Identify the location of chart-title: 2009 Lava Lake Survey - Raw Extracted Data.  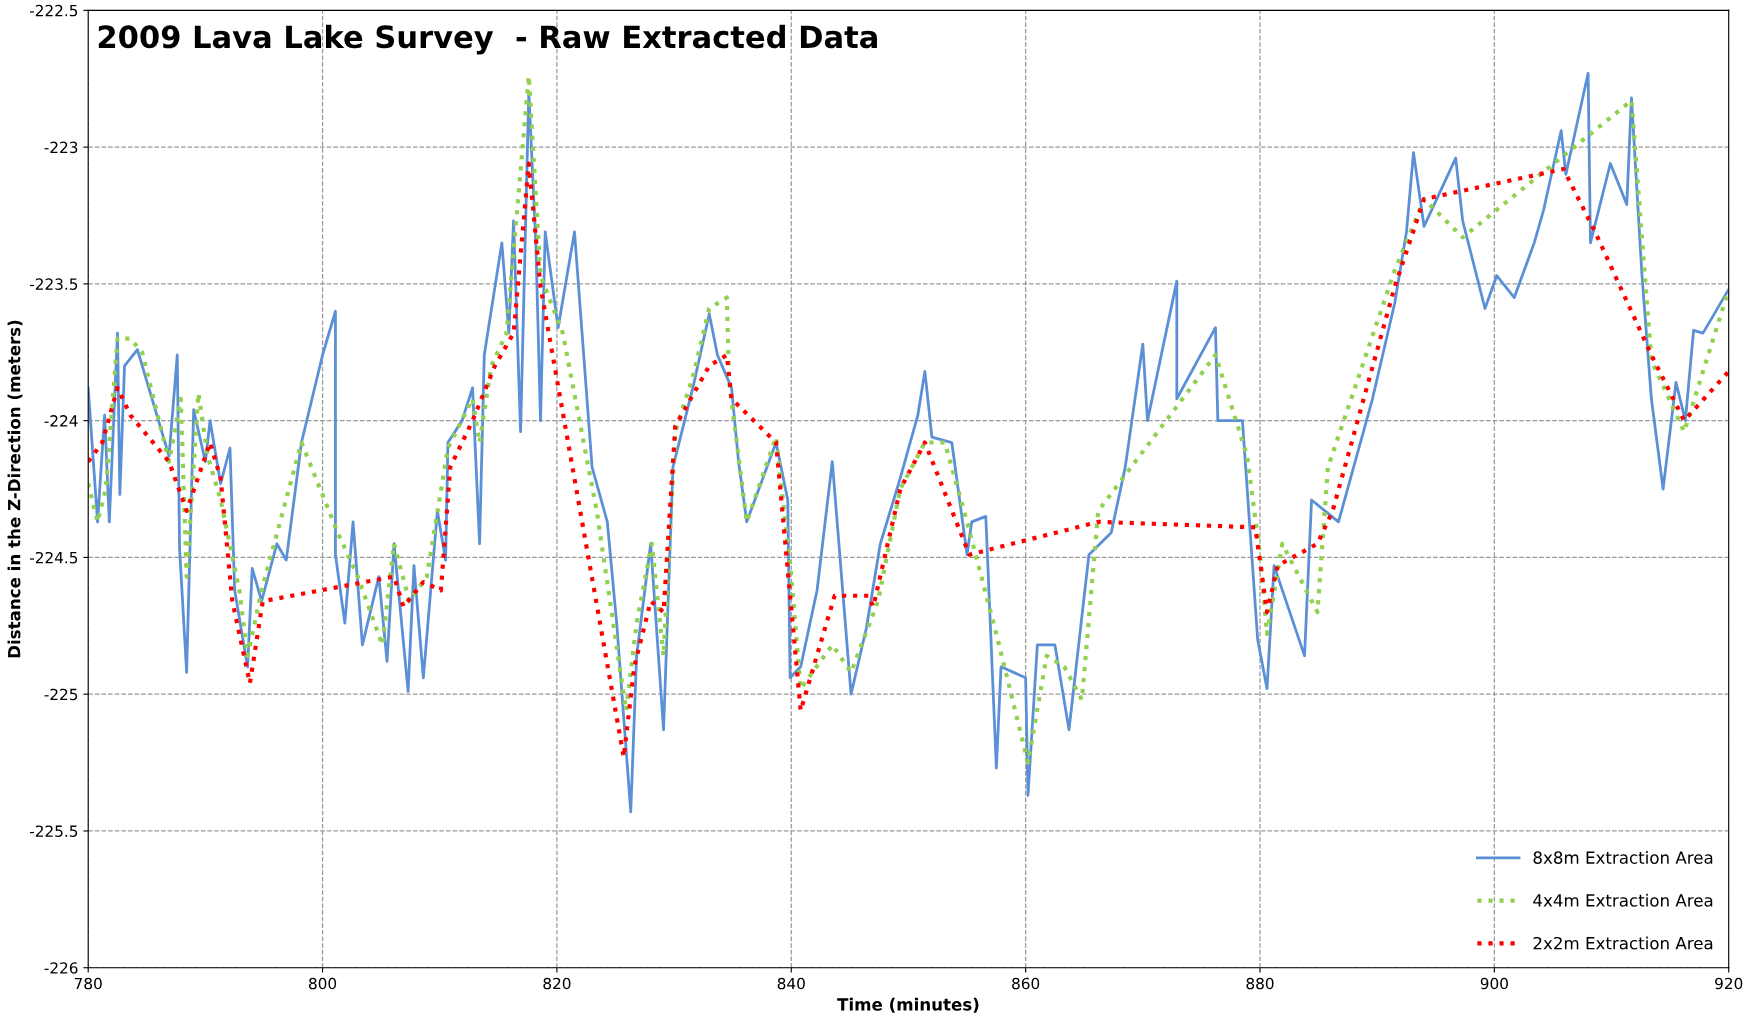
(487, 39).